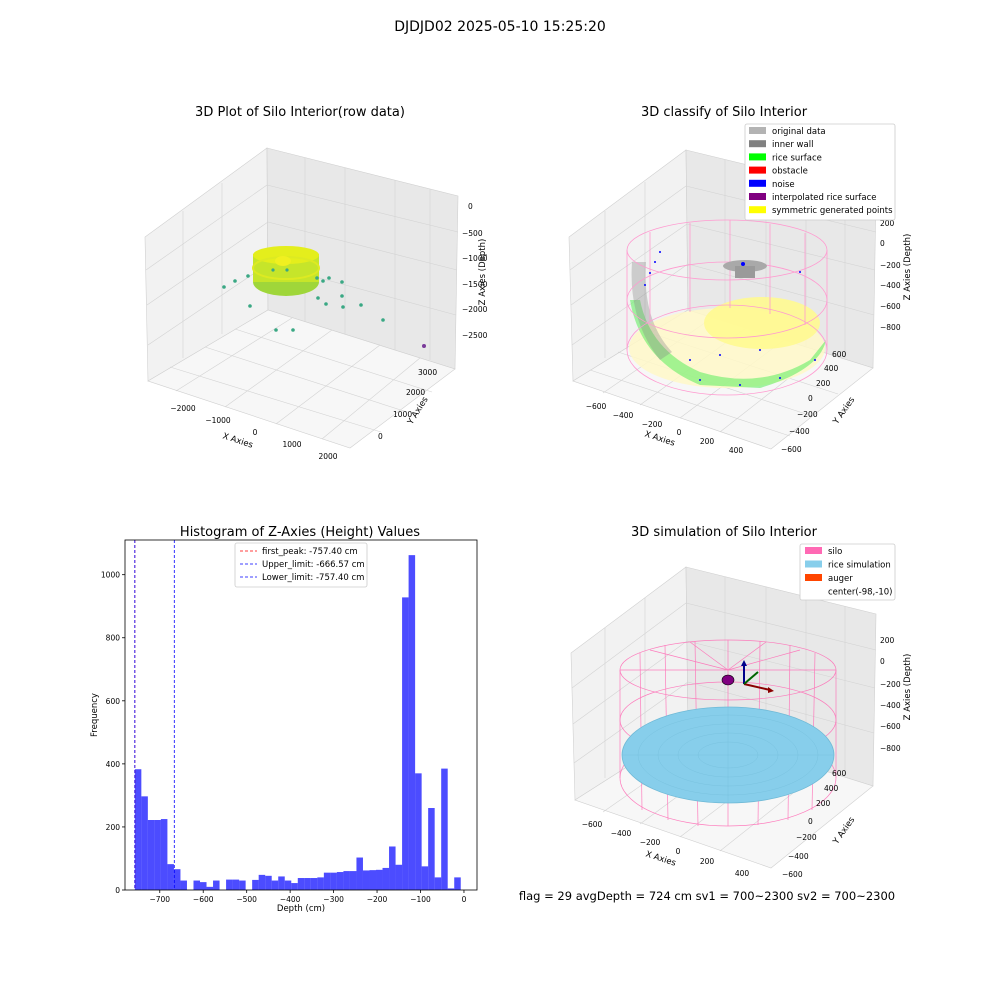 The width and height of the screenshot is (1000, 1000). What do you see at coordinates (402, 414) in the screenshot?
I see `tick-label: 1000` at bounding box center [402, 414].